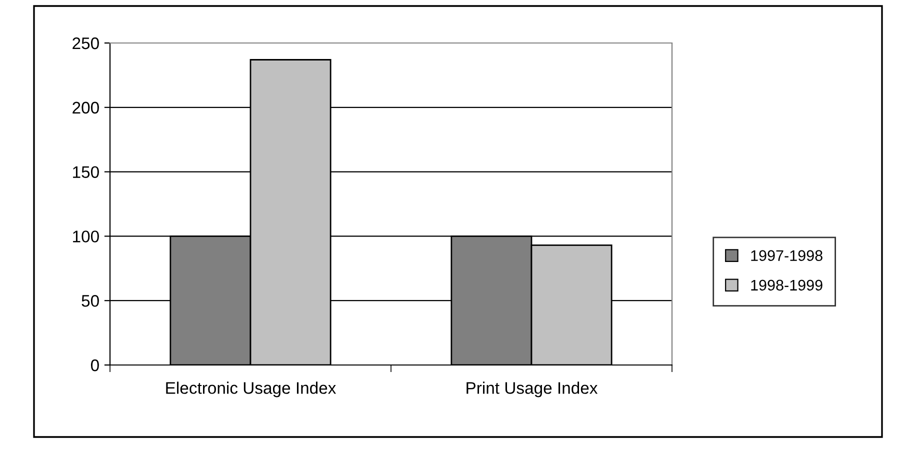  I want to click on y-tick-label: 0, so click(94, 365).